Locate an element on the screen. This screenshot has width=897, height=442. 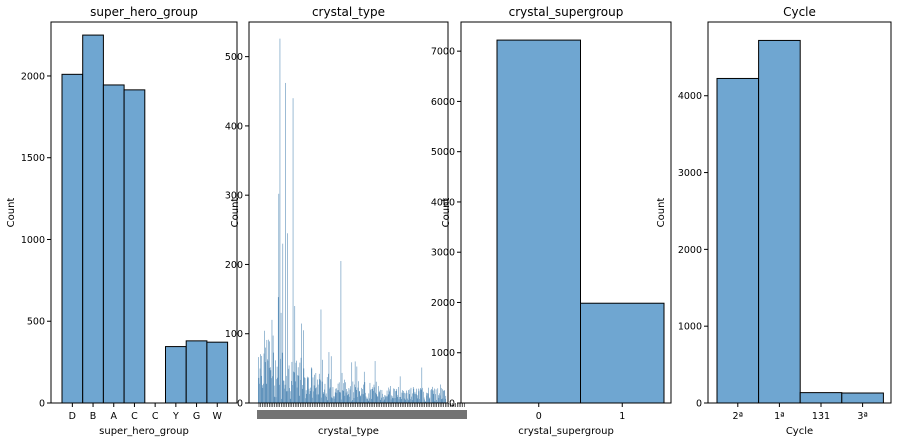
x-tick-label: C is located at coordinates (155, 416).